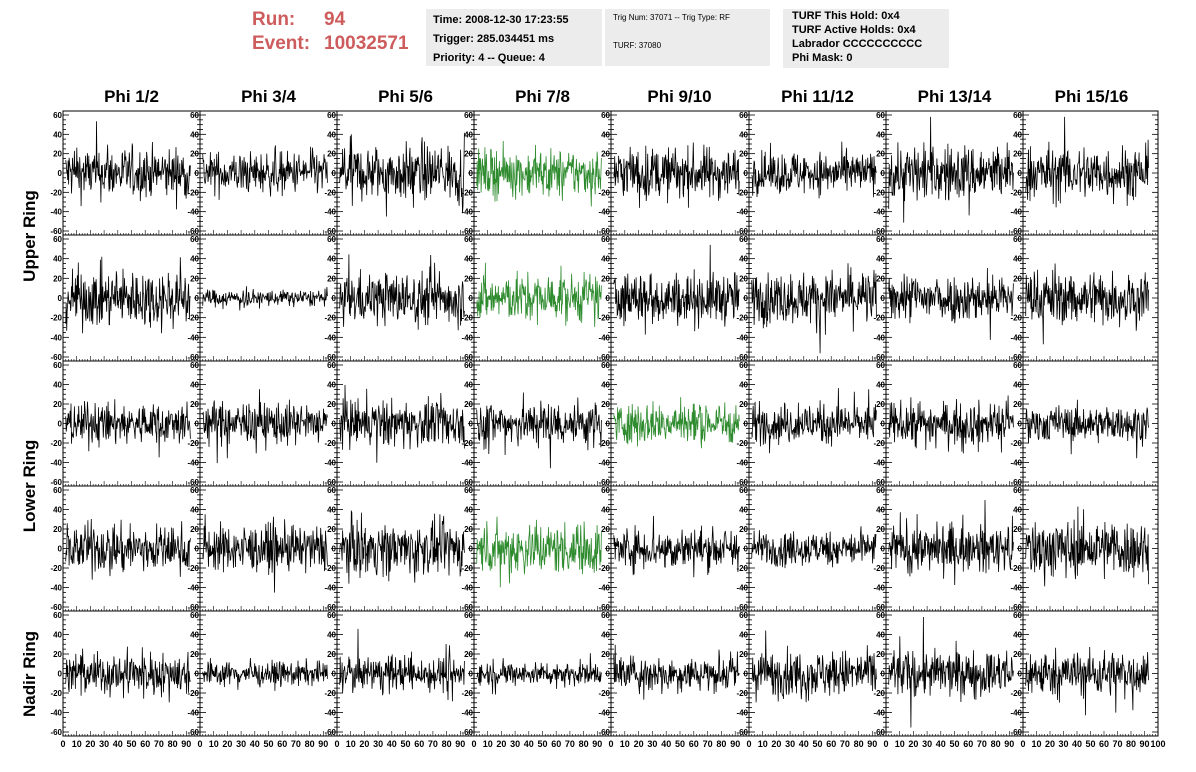  What do you see at coordinates (281, 43) in the screenshot?
I see `event-label: Event:` at bounding box center [281, 43].